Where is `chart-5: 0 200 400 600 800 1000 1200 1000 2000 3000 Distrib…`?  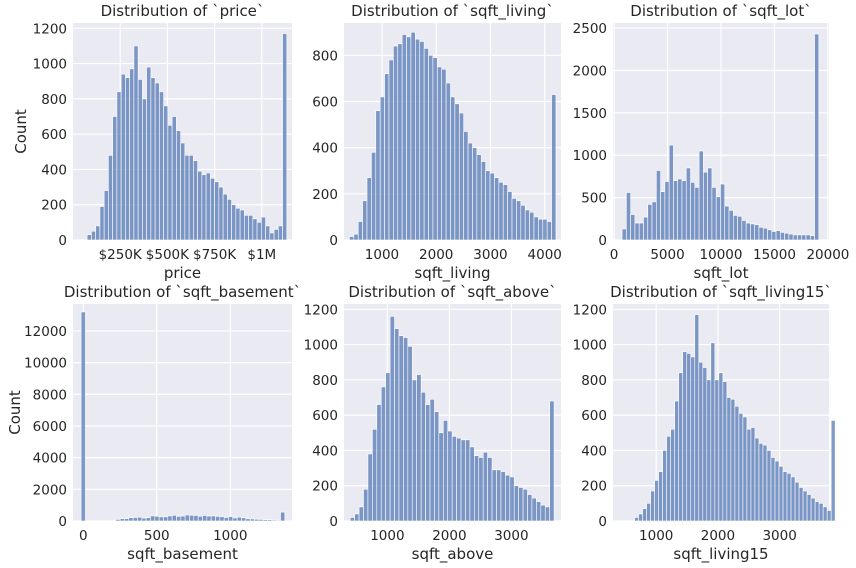
chart-5: 0 200 400 600 800 1000 1200 1000 2000 3000 Distrib… is located at coordinates (432, 423).